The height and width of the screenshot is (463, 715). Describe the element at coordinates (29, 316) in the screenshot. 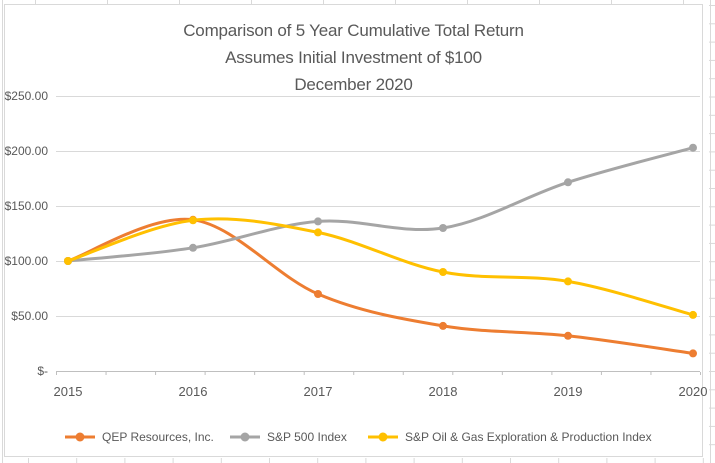

I see `y-axis-label: $50.00` at that location.